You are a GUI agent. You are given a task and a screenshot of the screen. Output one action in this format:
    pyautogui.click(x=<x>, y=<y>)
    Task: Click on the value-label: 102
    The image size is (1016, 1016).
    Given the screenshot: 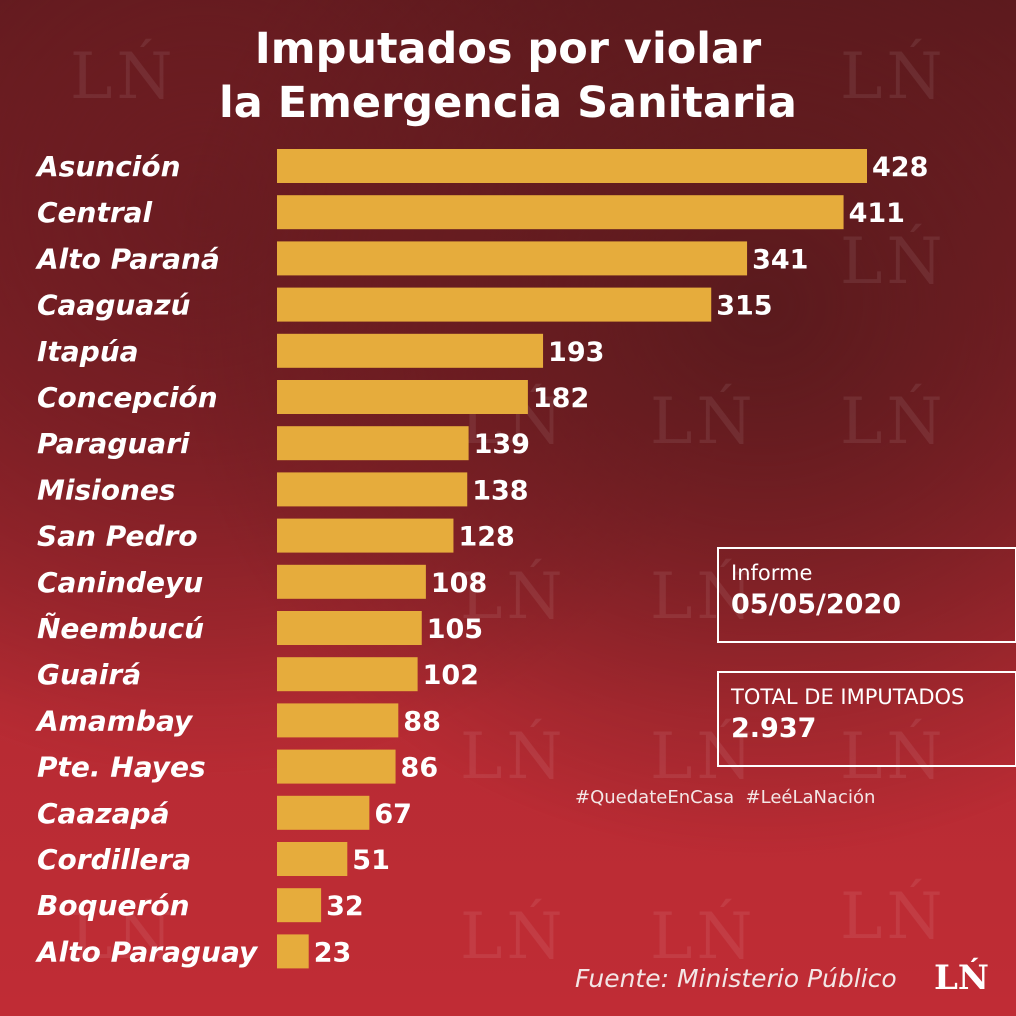 What is the action you would take?
    pyautogui.click(x=451, y=675)
    